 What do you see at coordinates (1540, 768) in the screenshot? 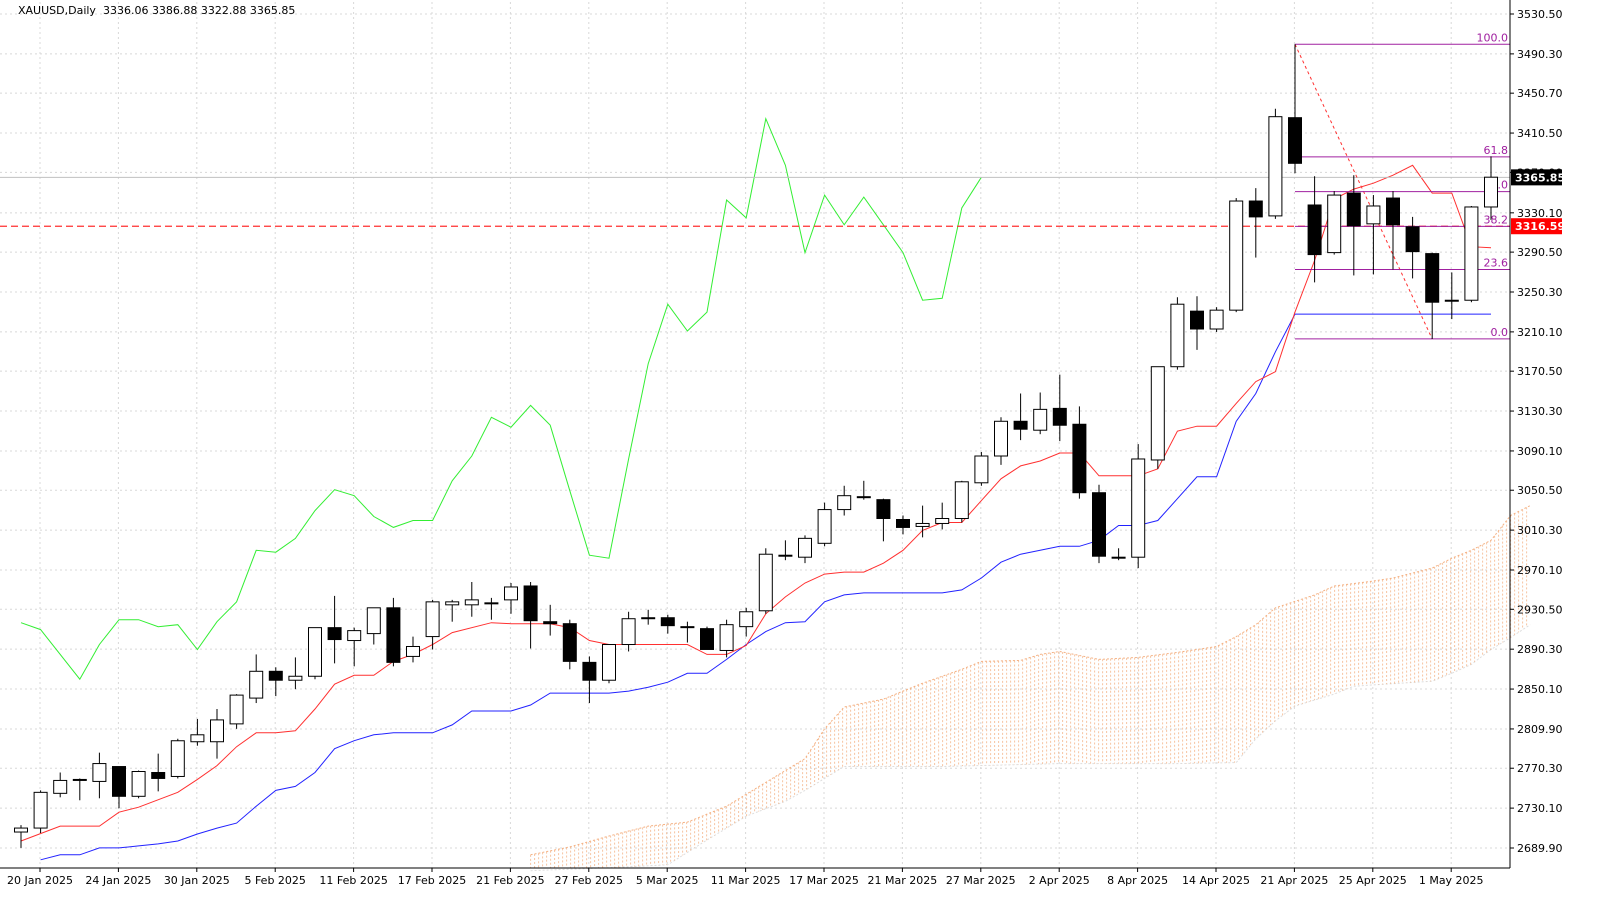
I see `y-tick-label: 2770.30` at bounding box center [1540, 768].